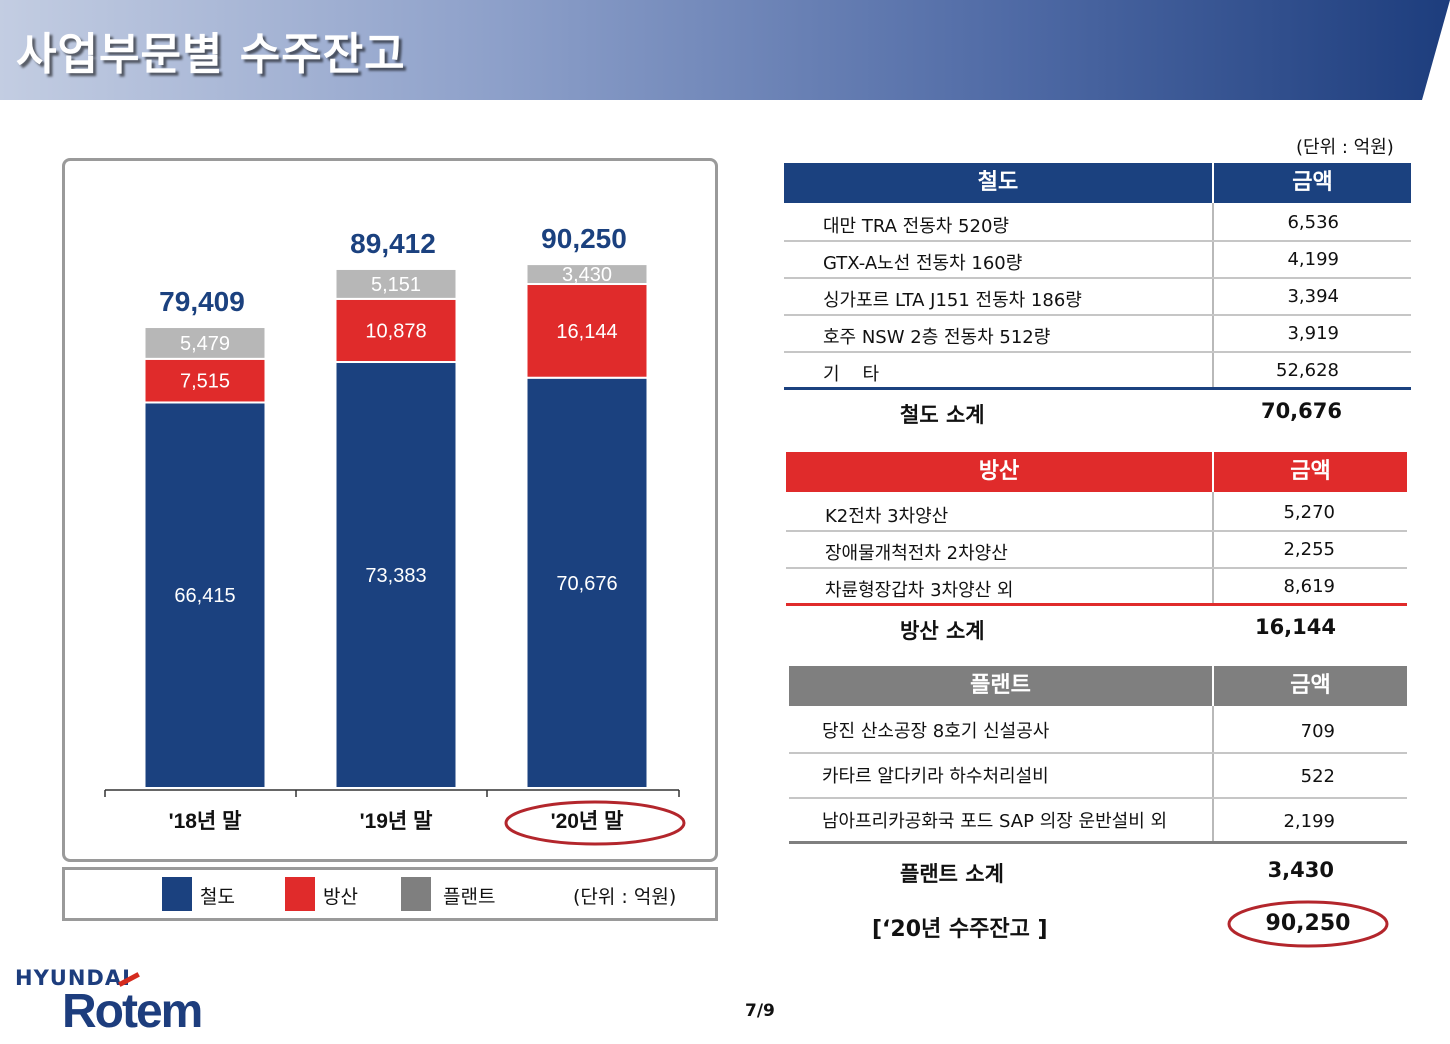 The width and height of the screenshot is (1450, 1044). Describe the element at coordinates (1078, 821) in the screenshot. I see `table-row: 남아프리카공화국 포드 SAP 의장 운반설비 외 2,199` at that location.